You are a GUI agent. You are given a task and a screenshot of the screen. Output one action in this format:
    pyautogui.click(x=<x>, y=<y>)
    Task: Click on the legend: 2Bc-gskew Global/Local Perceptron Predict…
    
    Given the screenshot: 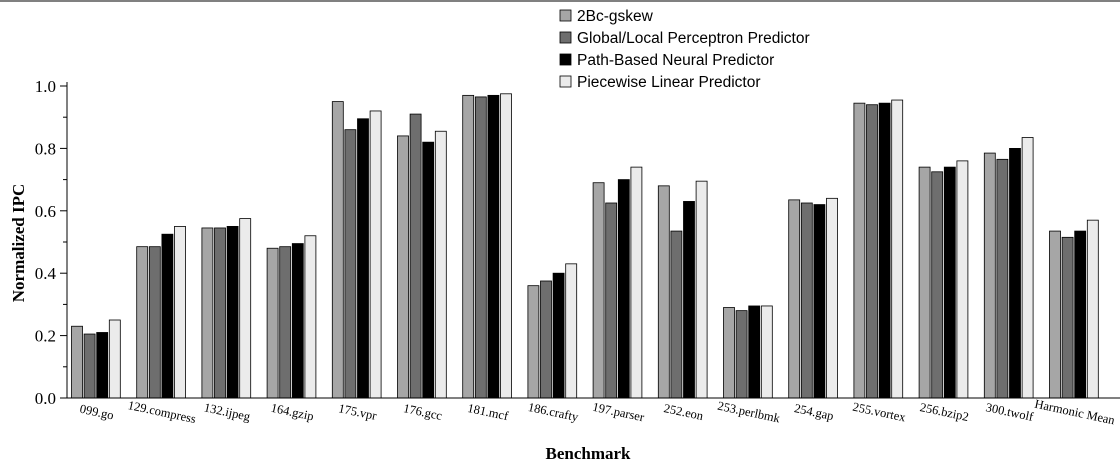 What is the action you would take?
    pyautogui.click(x=684, y=49)
    